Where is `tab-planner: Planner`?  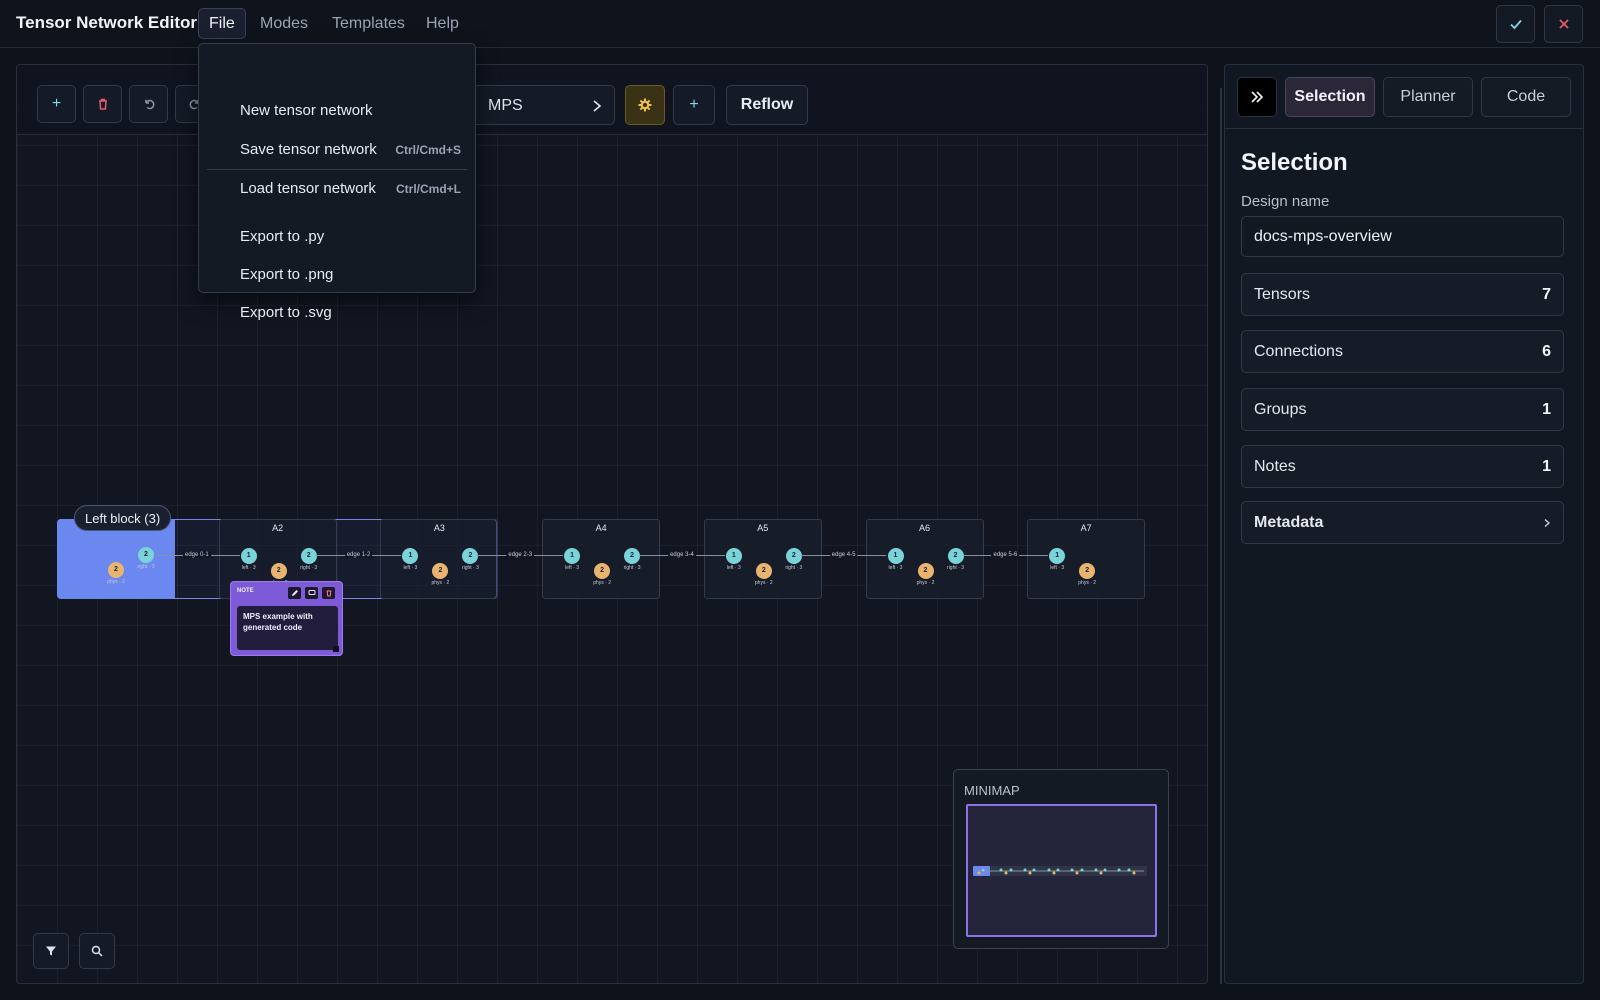 tab-planner: Planner is located at coordinates (1428, 97).